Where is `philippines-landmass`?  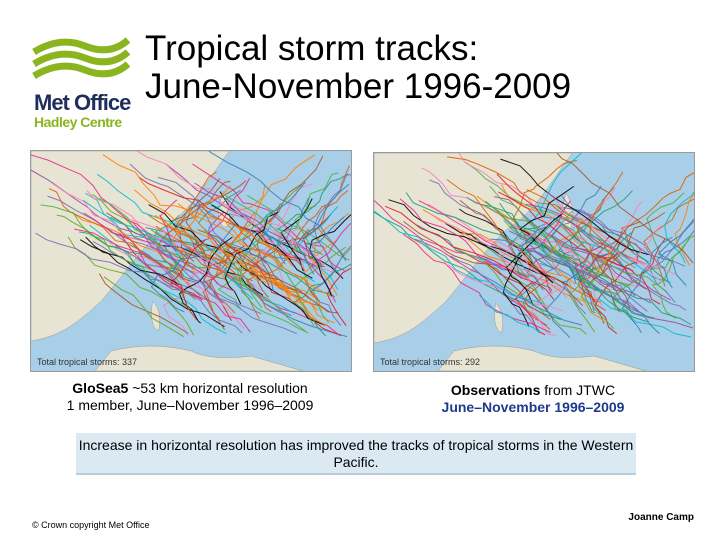
philippines-landmass is located at coordinates (155, 316).